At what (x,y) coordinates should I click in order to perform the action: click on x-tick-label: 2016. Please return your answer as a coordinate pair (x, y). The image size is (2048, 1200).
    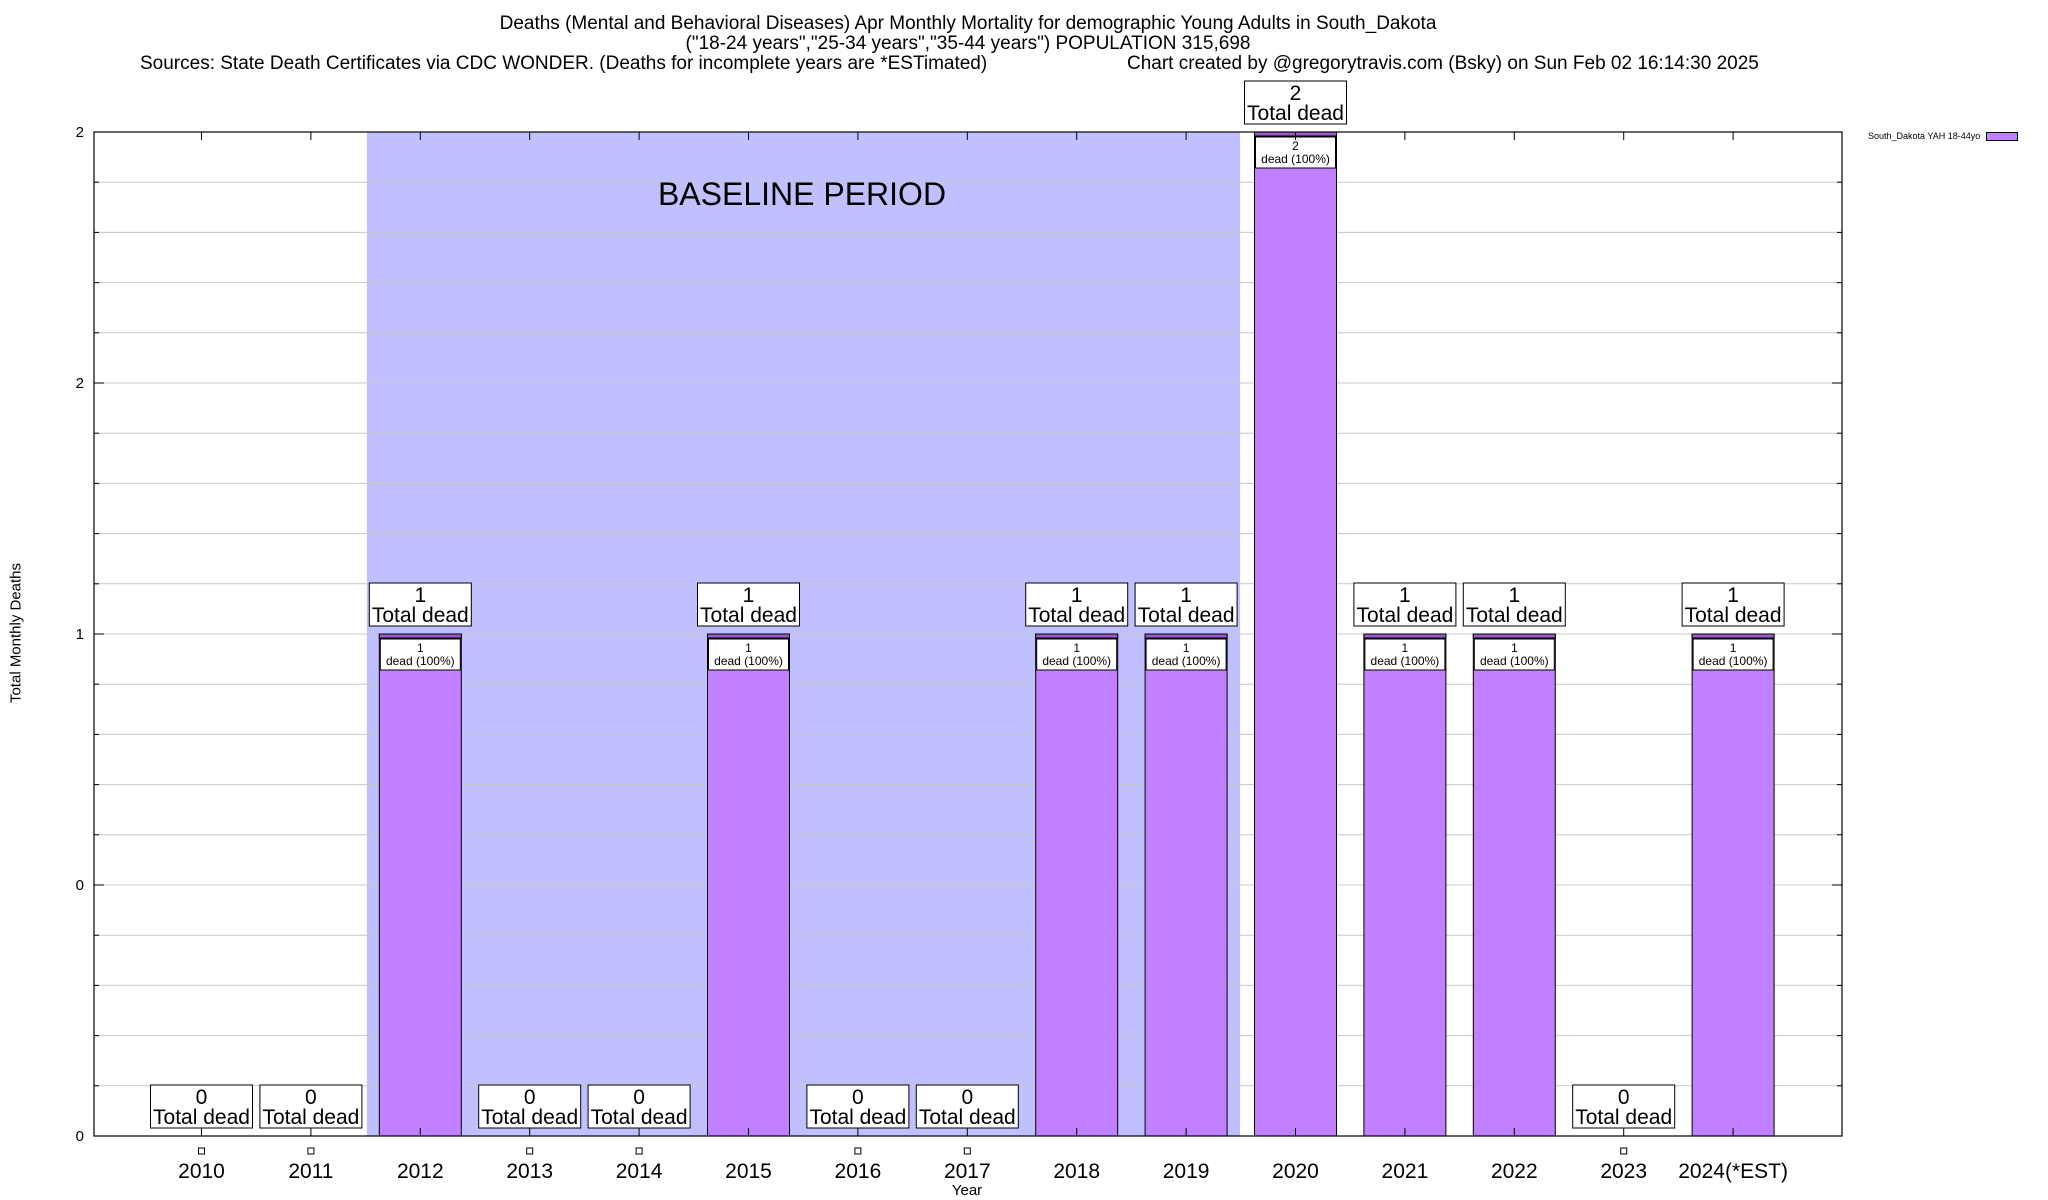
    Looking at the image, I should click on (858, 1171).